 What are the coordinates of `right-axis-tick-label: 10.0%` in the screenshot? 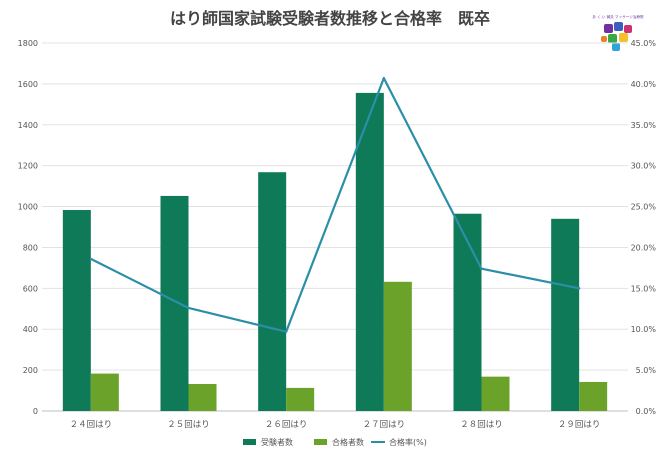 It's located at (644, 329).